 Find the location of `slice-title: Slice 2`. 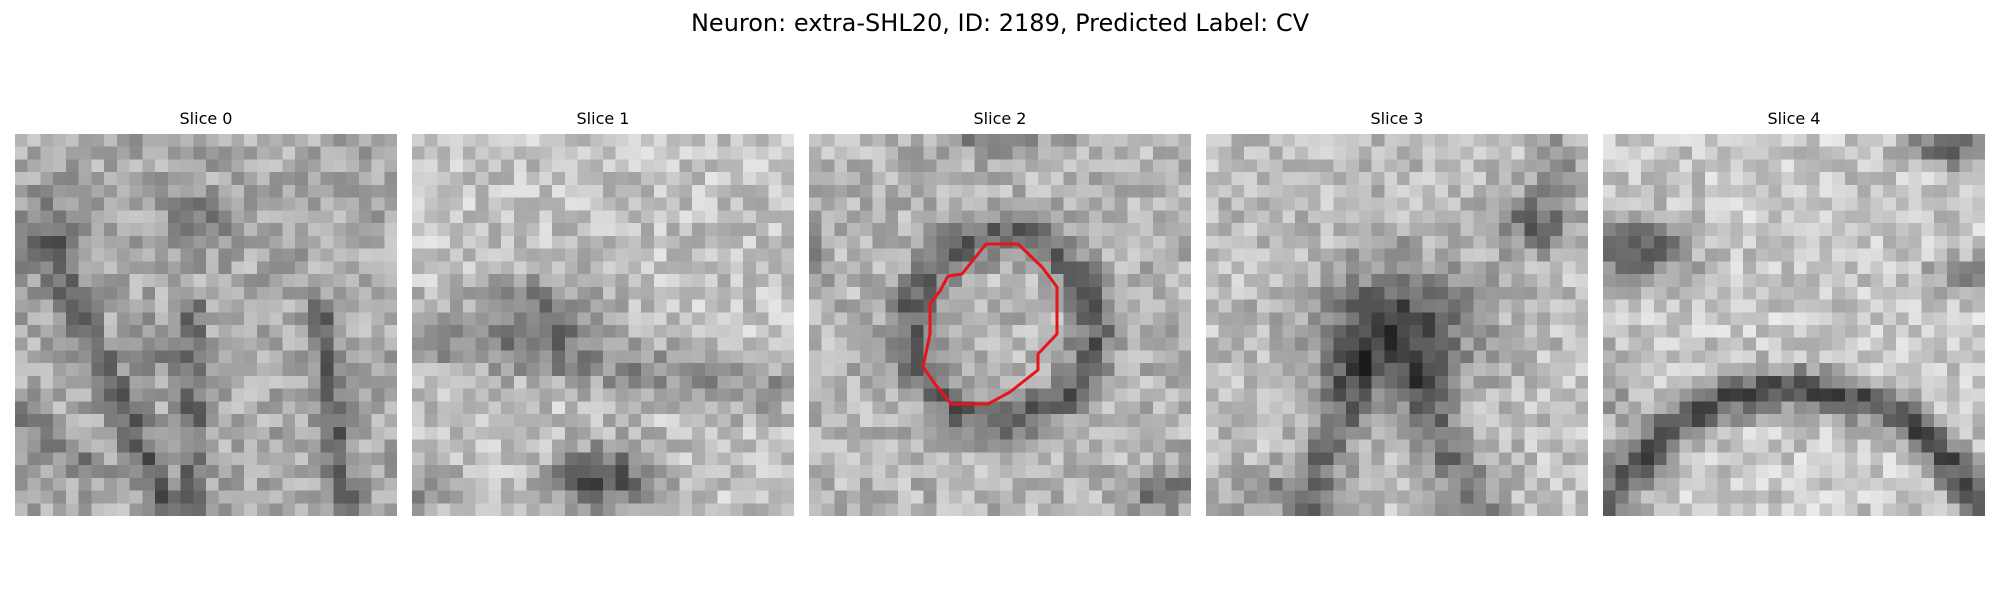

slice-title: Slice 2 is located at coordinates (1000, 118).